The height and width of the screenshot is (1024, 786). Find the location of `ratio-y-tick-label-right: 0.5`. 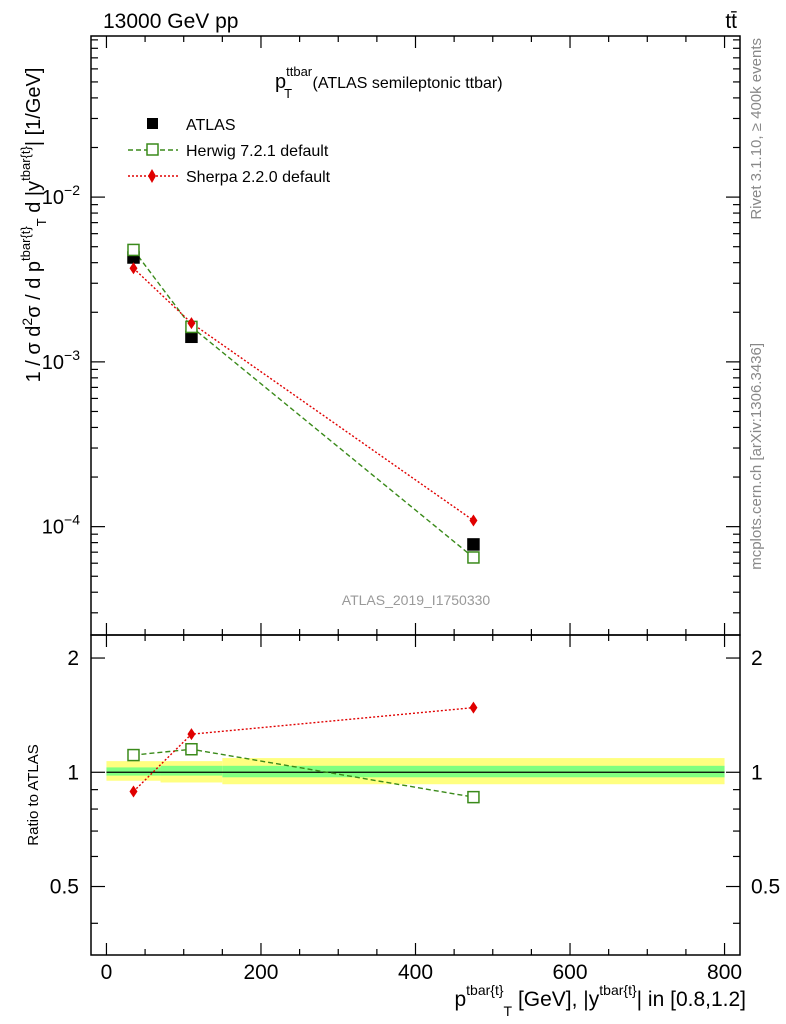

ratio-y-tick-label-right: 0.5 is located at coordinates (765, 887).